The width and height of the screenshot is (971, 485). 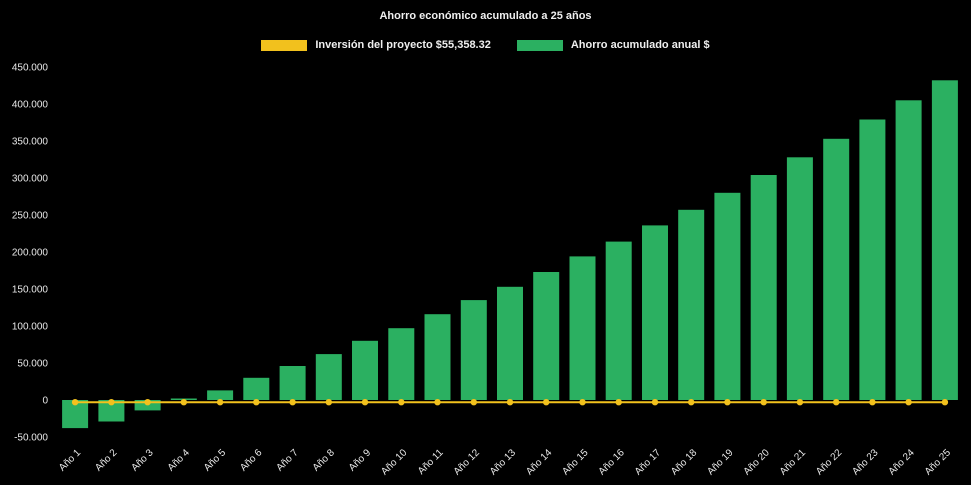 What do you see at coordinates (640, 45) in the screenshot?
I see `legend-label-savings: Ahorro acumulado anual $` at bounding box center [640, 45].